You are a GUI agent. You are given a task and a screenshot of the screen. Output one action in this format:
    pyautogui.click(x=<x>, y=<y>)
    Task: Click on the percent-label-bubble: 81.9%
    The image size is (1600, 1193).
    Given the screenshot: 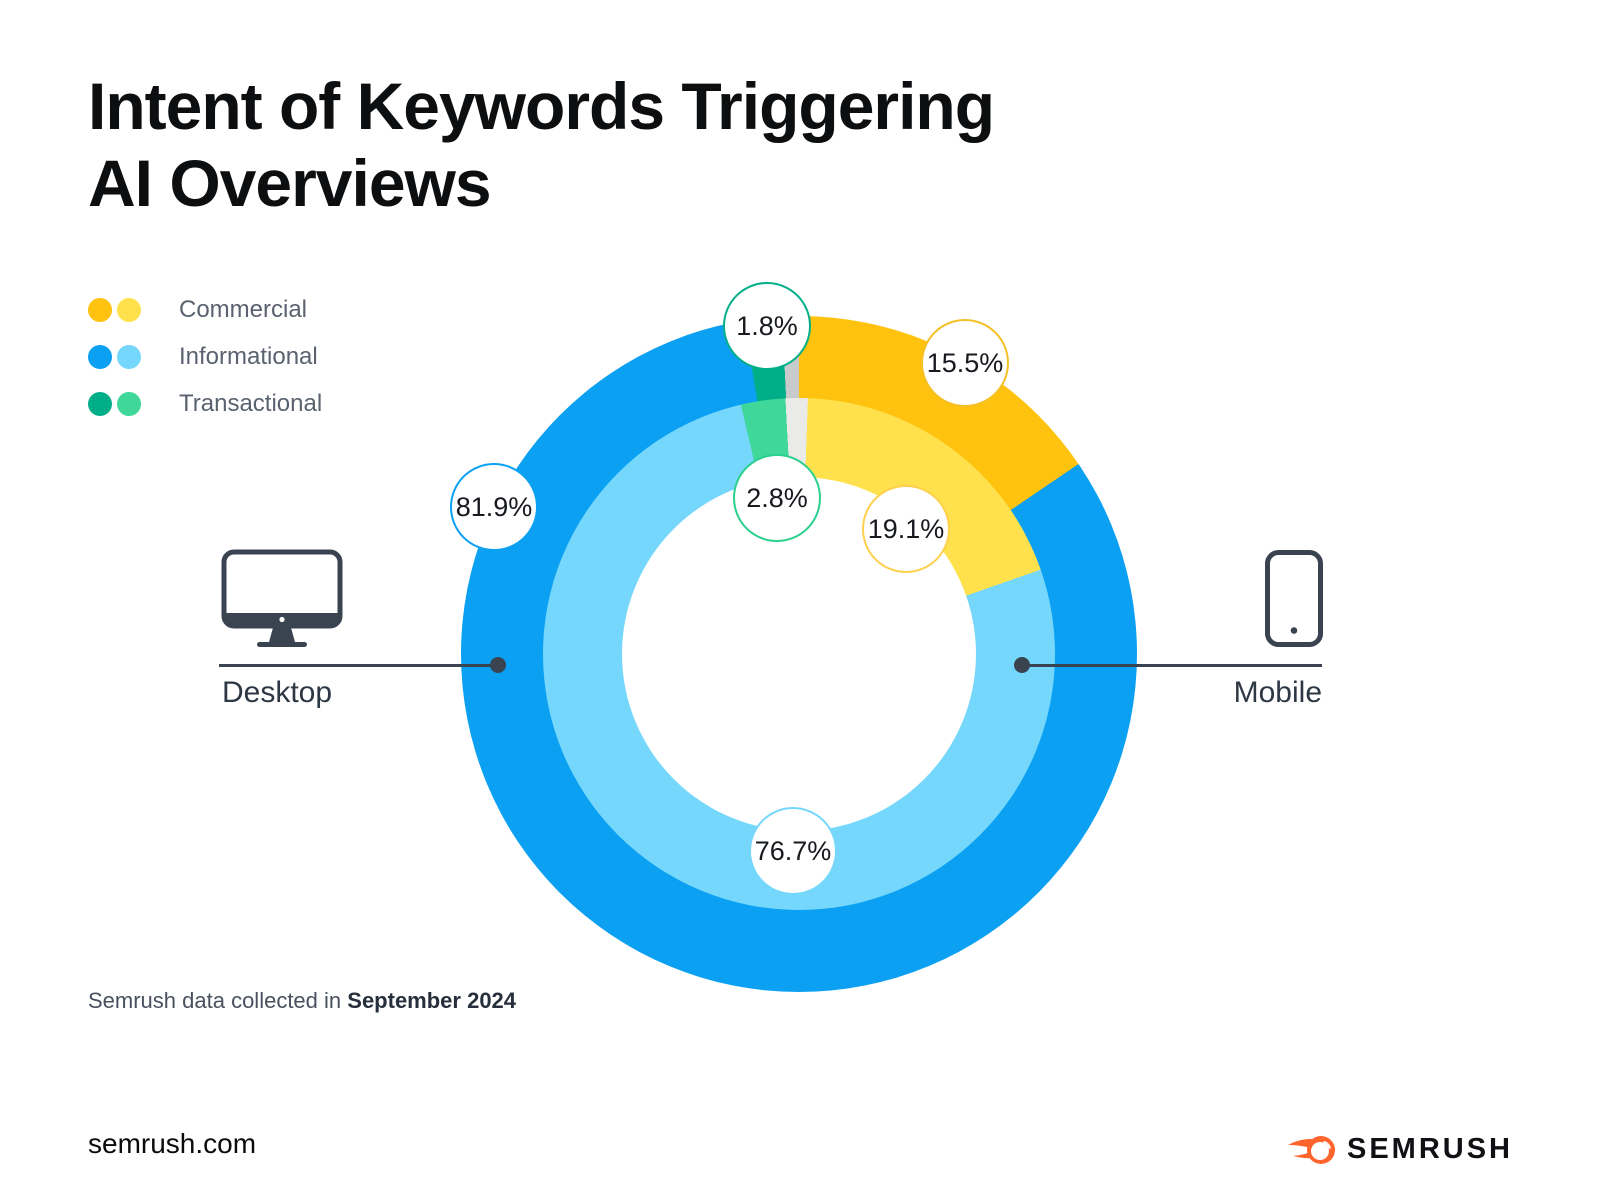 What is the action you would take?
    pyautogui.click(x=494, y=507)
    